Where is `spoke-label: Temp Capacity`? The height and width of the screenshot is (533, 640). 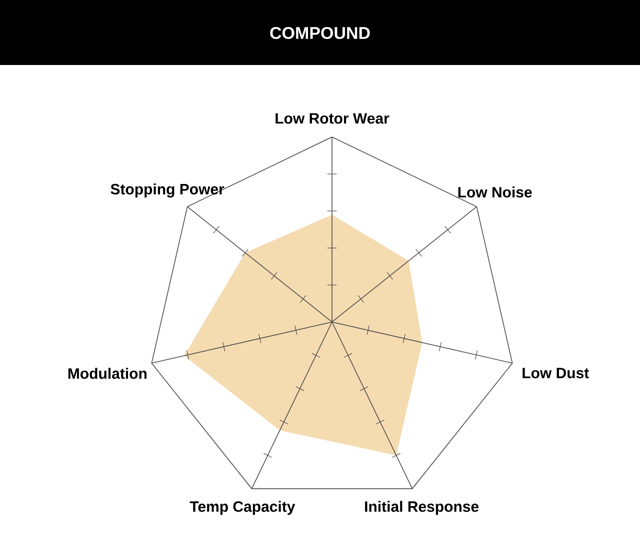
spoke-label: Temp Capacity is located at coordinates (243, 507).